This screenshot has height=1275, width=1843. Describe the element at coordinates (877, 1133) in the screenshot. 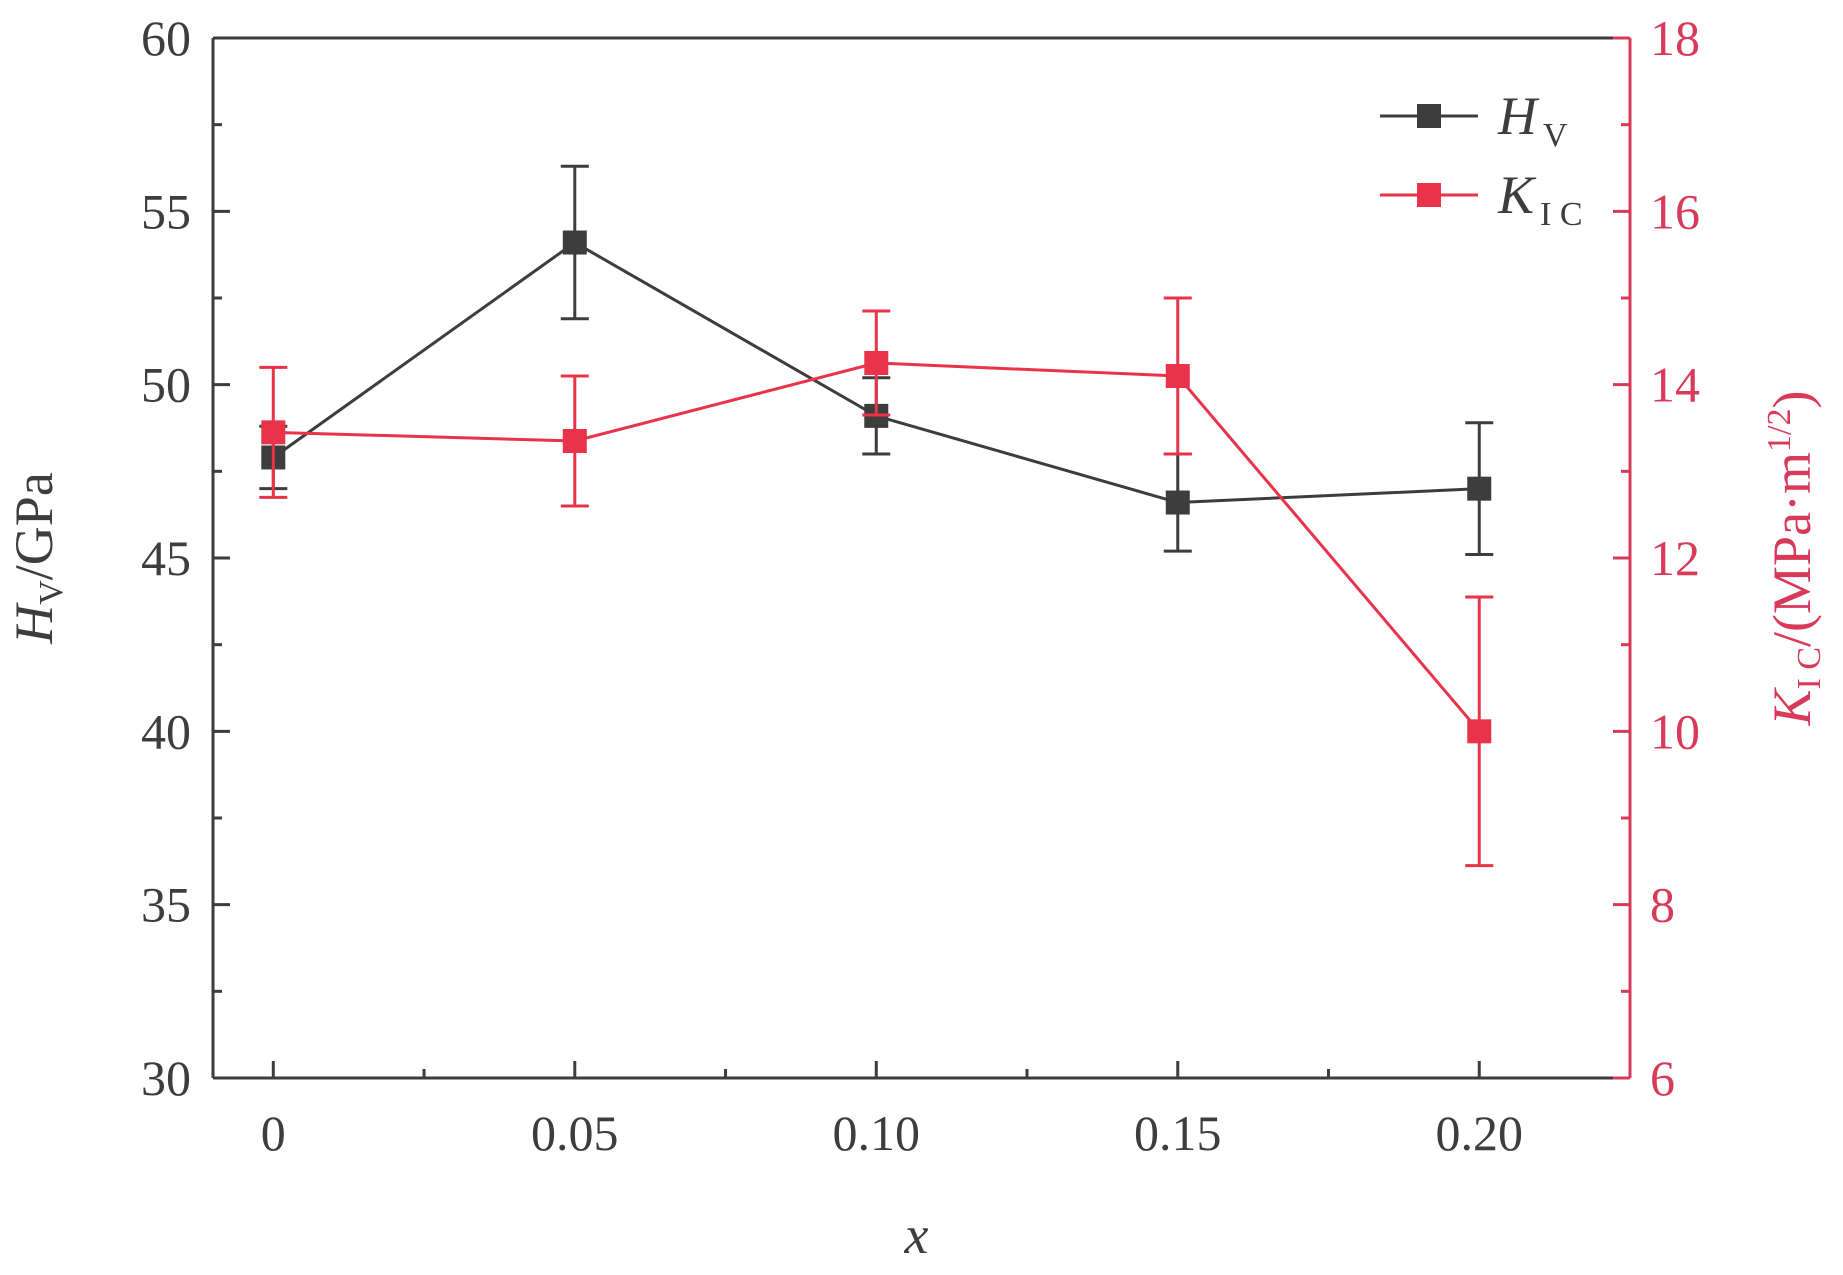

I see `x-tick-label: 0.10` at that location.